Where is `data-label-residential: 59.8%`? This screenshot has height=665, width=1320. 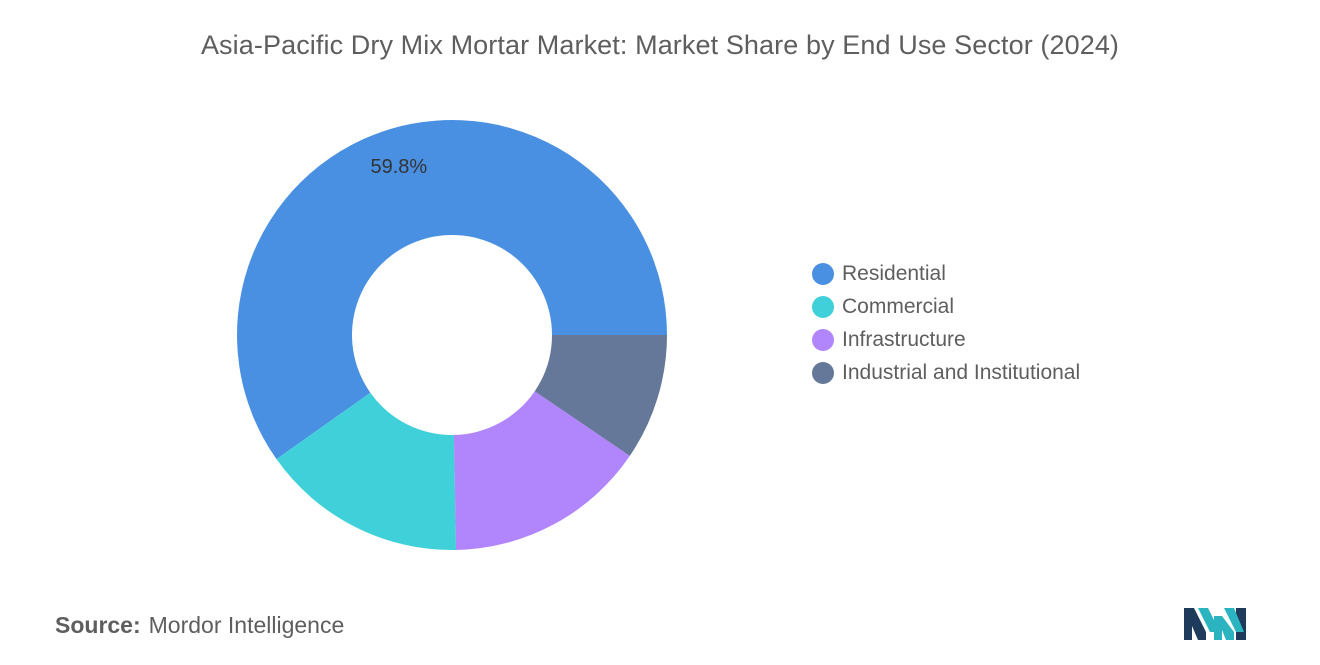 data-label-residential: 59.8% is located at coordinates (398, 167).